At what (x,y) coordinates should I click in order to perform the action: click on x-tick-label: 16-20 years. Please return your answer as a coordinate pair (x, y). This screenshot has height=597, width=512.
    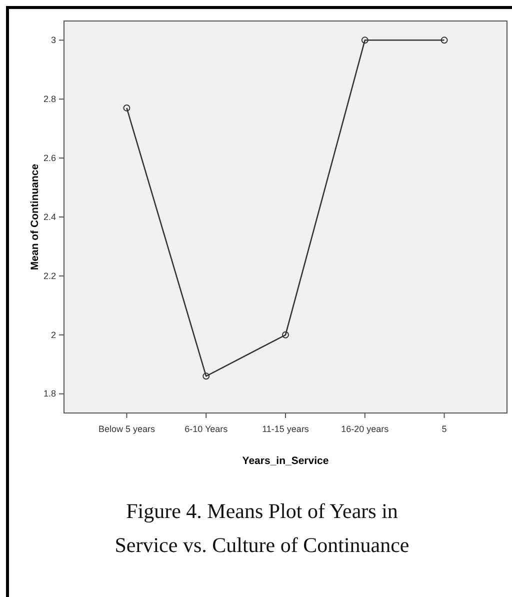
    Looking at the image, I should click on (365, 429).